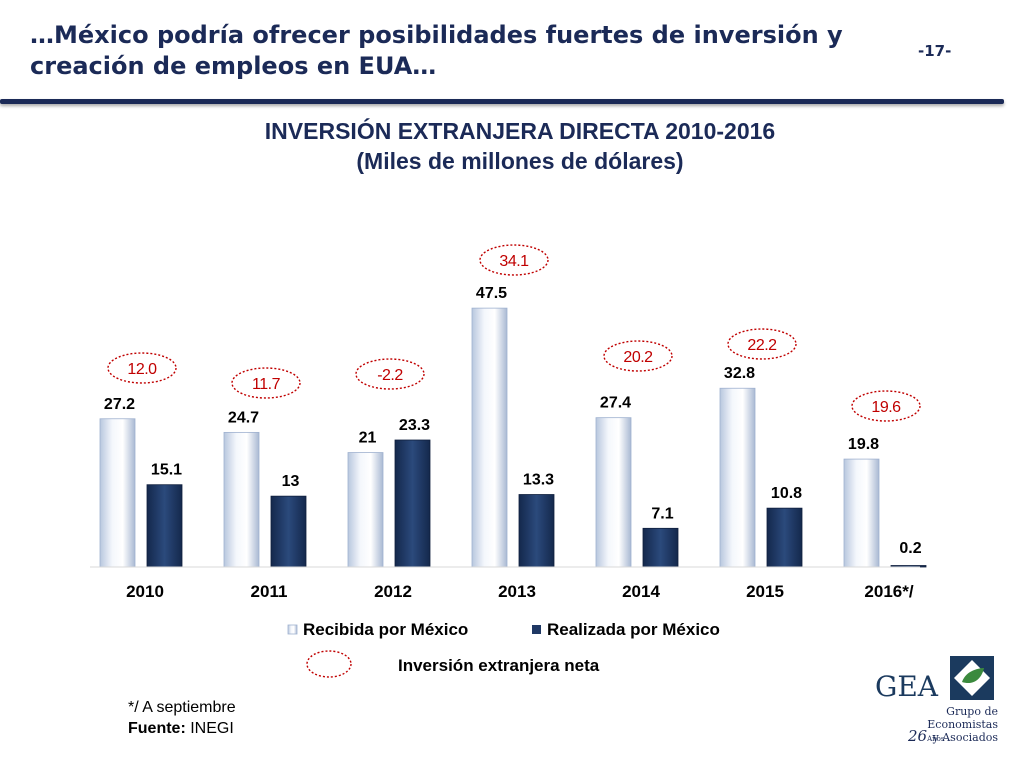 Image resolution: width=1024 pixels, height=768 pixels. Describe the element at coordinates (517, 591) in the screenshot. I see `x-tick-2013: 2013` at that location.